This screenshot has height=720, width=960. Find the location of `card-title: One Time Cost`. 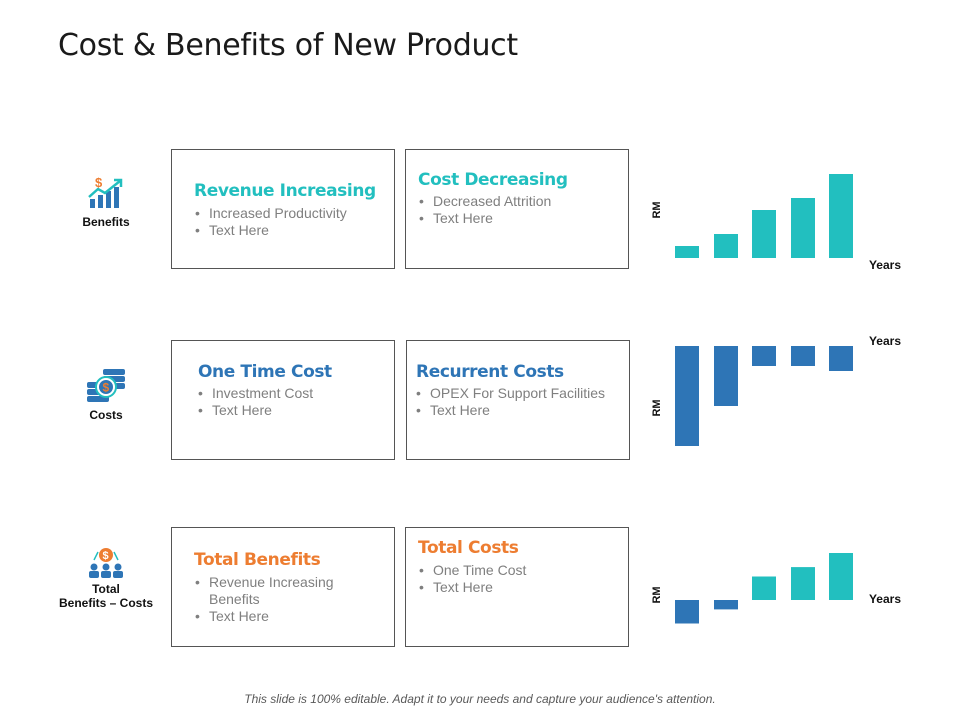

card-title: One Time Cost is located at coordinates (265, 372).